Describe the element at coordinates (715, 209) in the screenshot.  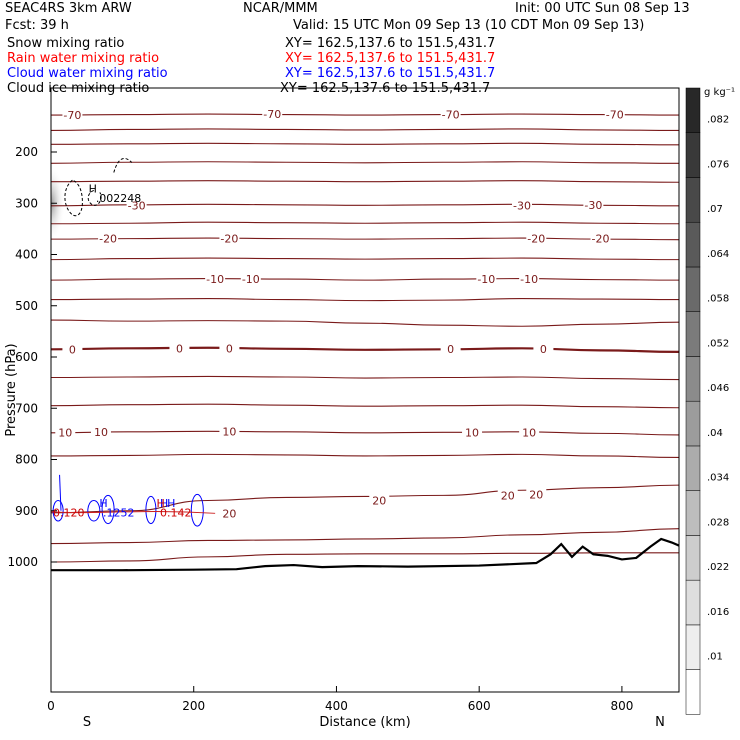
I see `colorbar-label: .07` at that location.